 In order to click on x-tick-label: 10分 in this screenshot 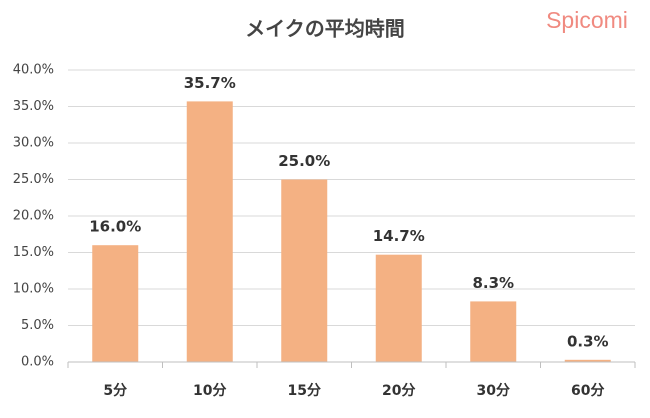, I will do `click(209, 391)`.